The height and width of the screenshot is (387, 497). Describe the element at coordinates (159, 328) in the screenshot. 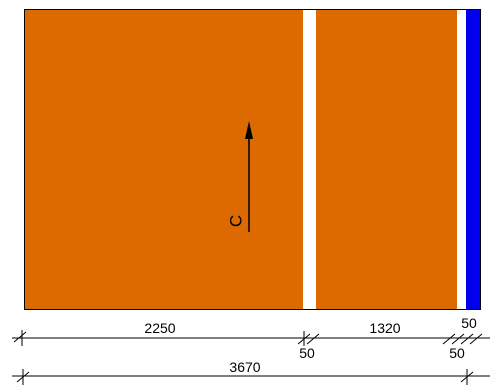

I see `dim-panel-a: 2250` at that location.